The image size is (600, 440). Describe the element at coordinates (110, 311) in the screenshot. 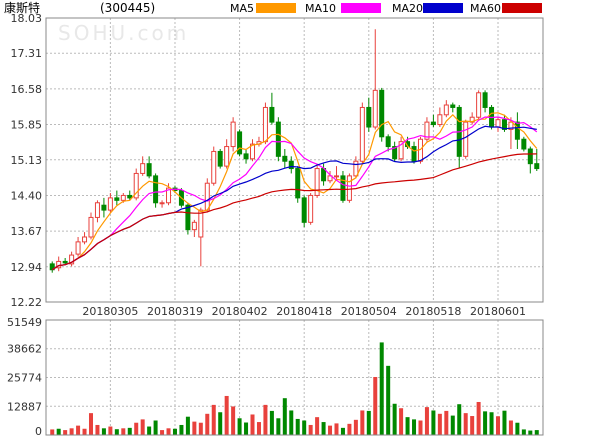

I see `date-tick-label: 20180305` at that location.